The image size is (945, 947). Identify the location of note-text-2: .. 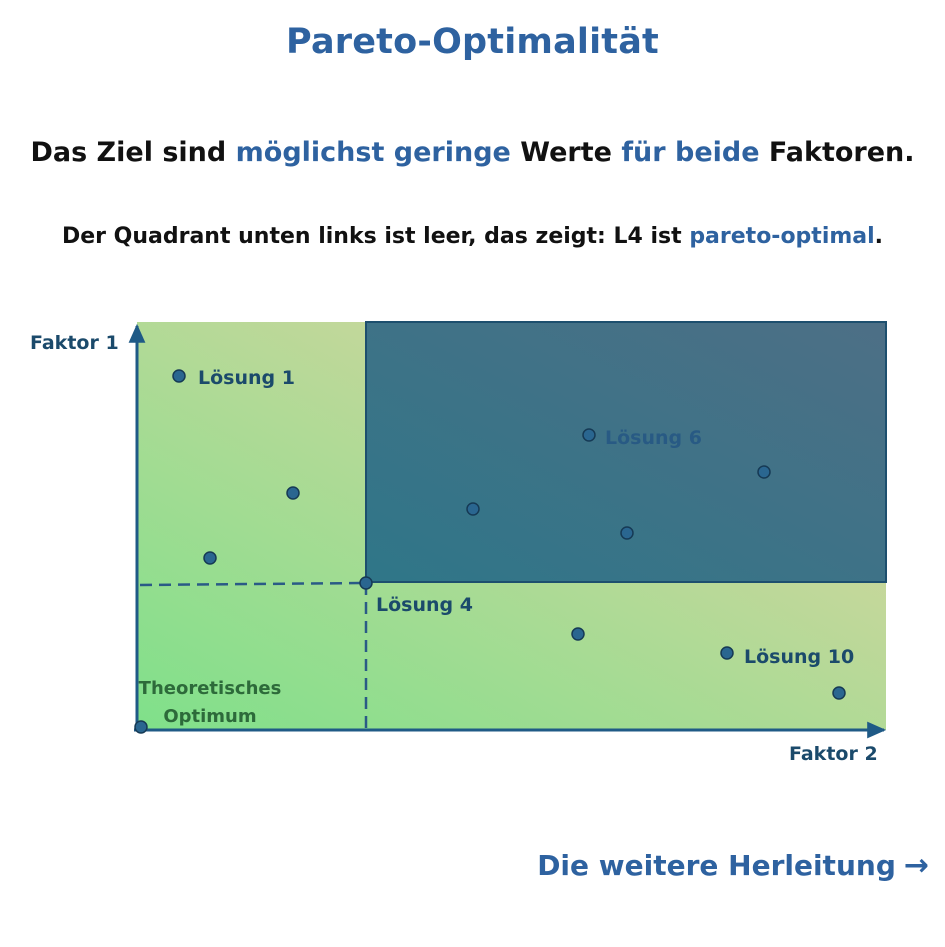
(879, 236).